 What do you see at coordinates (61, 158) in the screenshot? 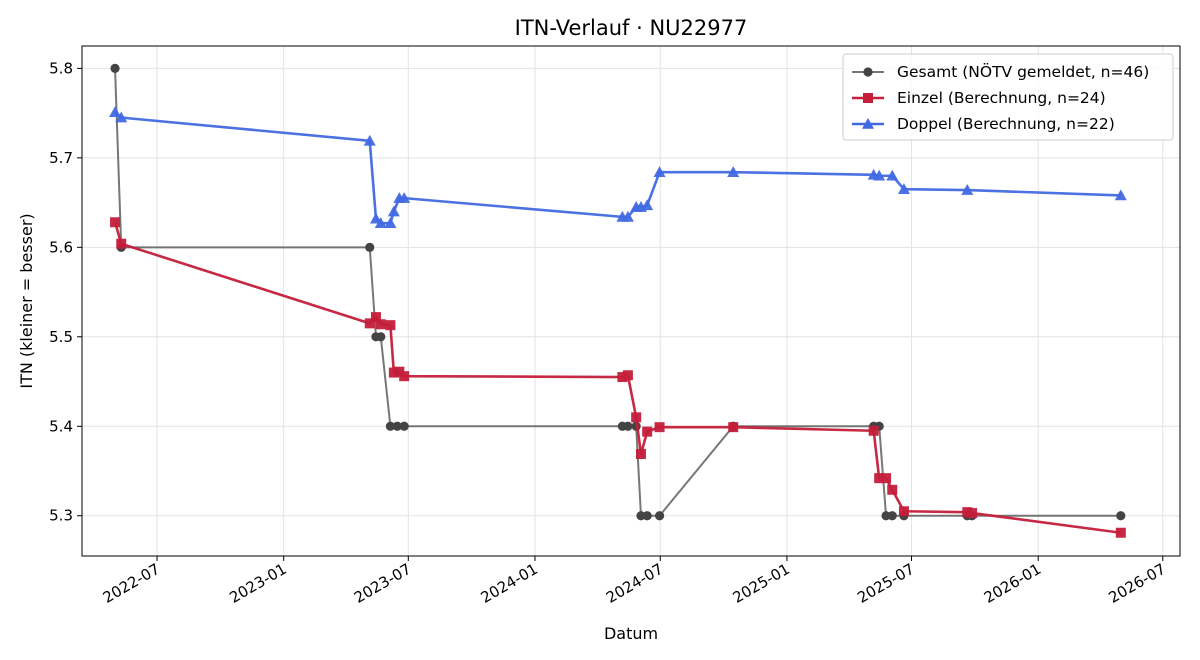
I see `y-tick-label: 5.7` at bounding box center [61, 158].